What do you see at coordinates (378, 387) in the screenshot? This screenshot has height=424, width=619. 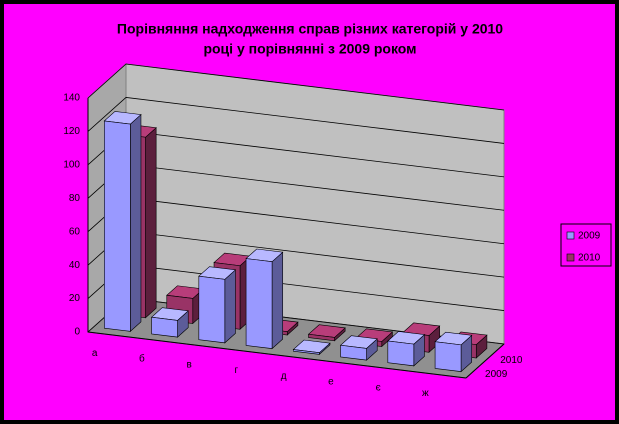 I see `x-tick-label: є` at bounding box center [378, 387].